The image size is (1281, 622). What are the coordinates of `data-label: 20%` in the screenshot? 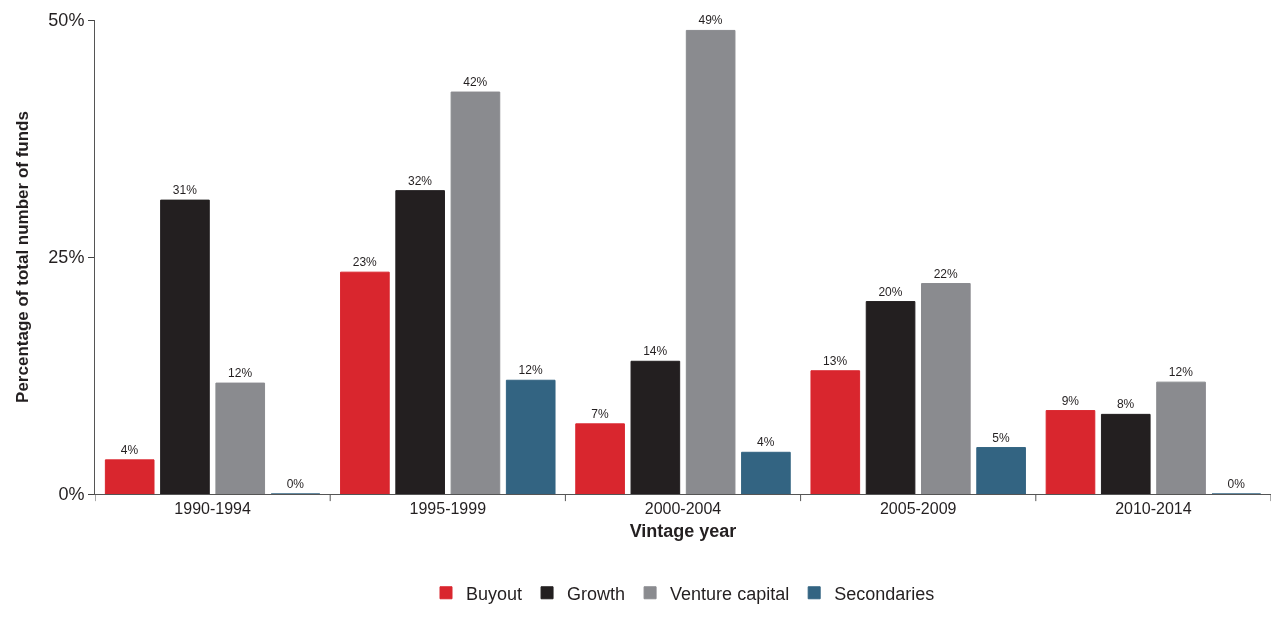 It's located at (890, 291).